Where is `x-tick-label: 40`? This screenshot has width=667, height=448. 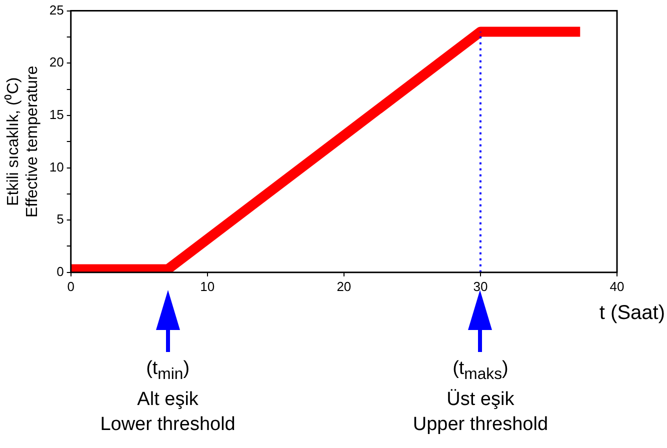 x-tick-label: 40 is located at coordinates (617, 286).